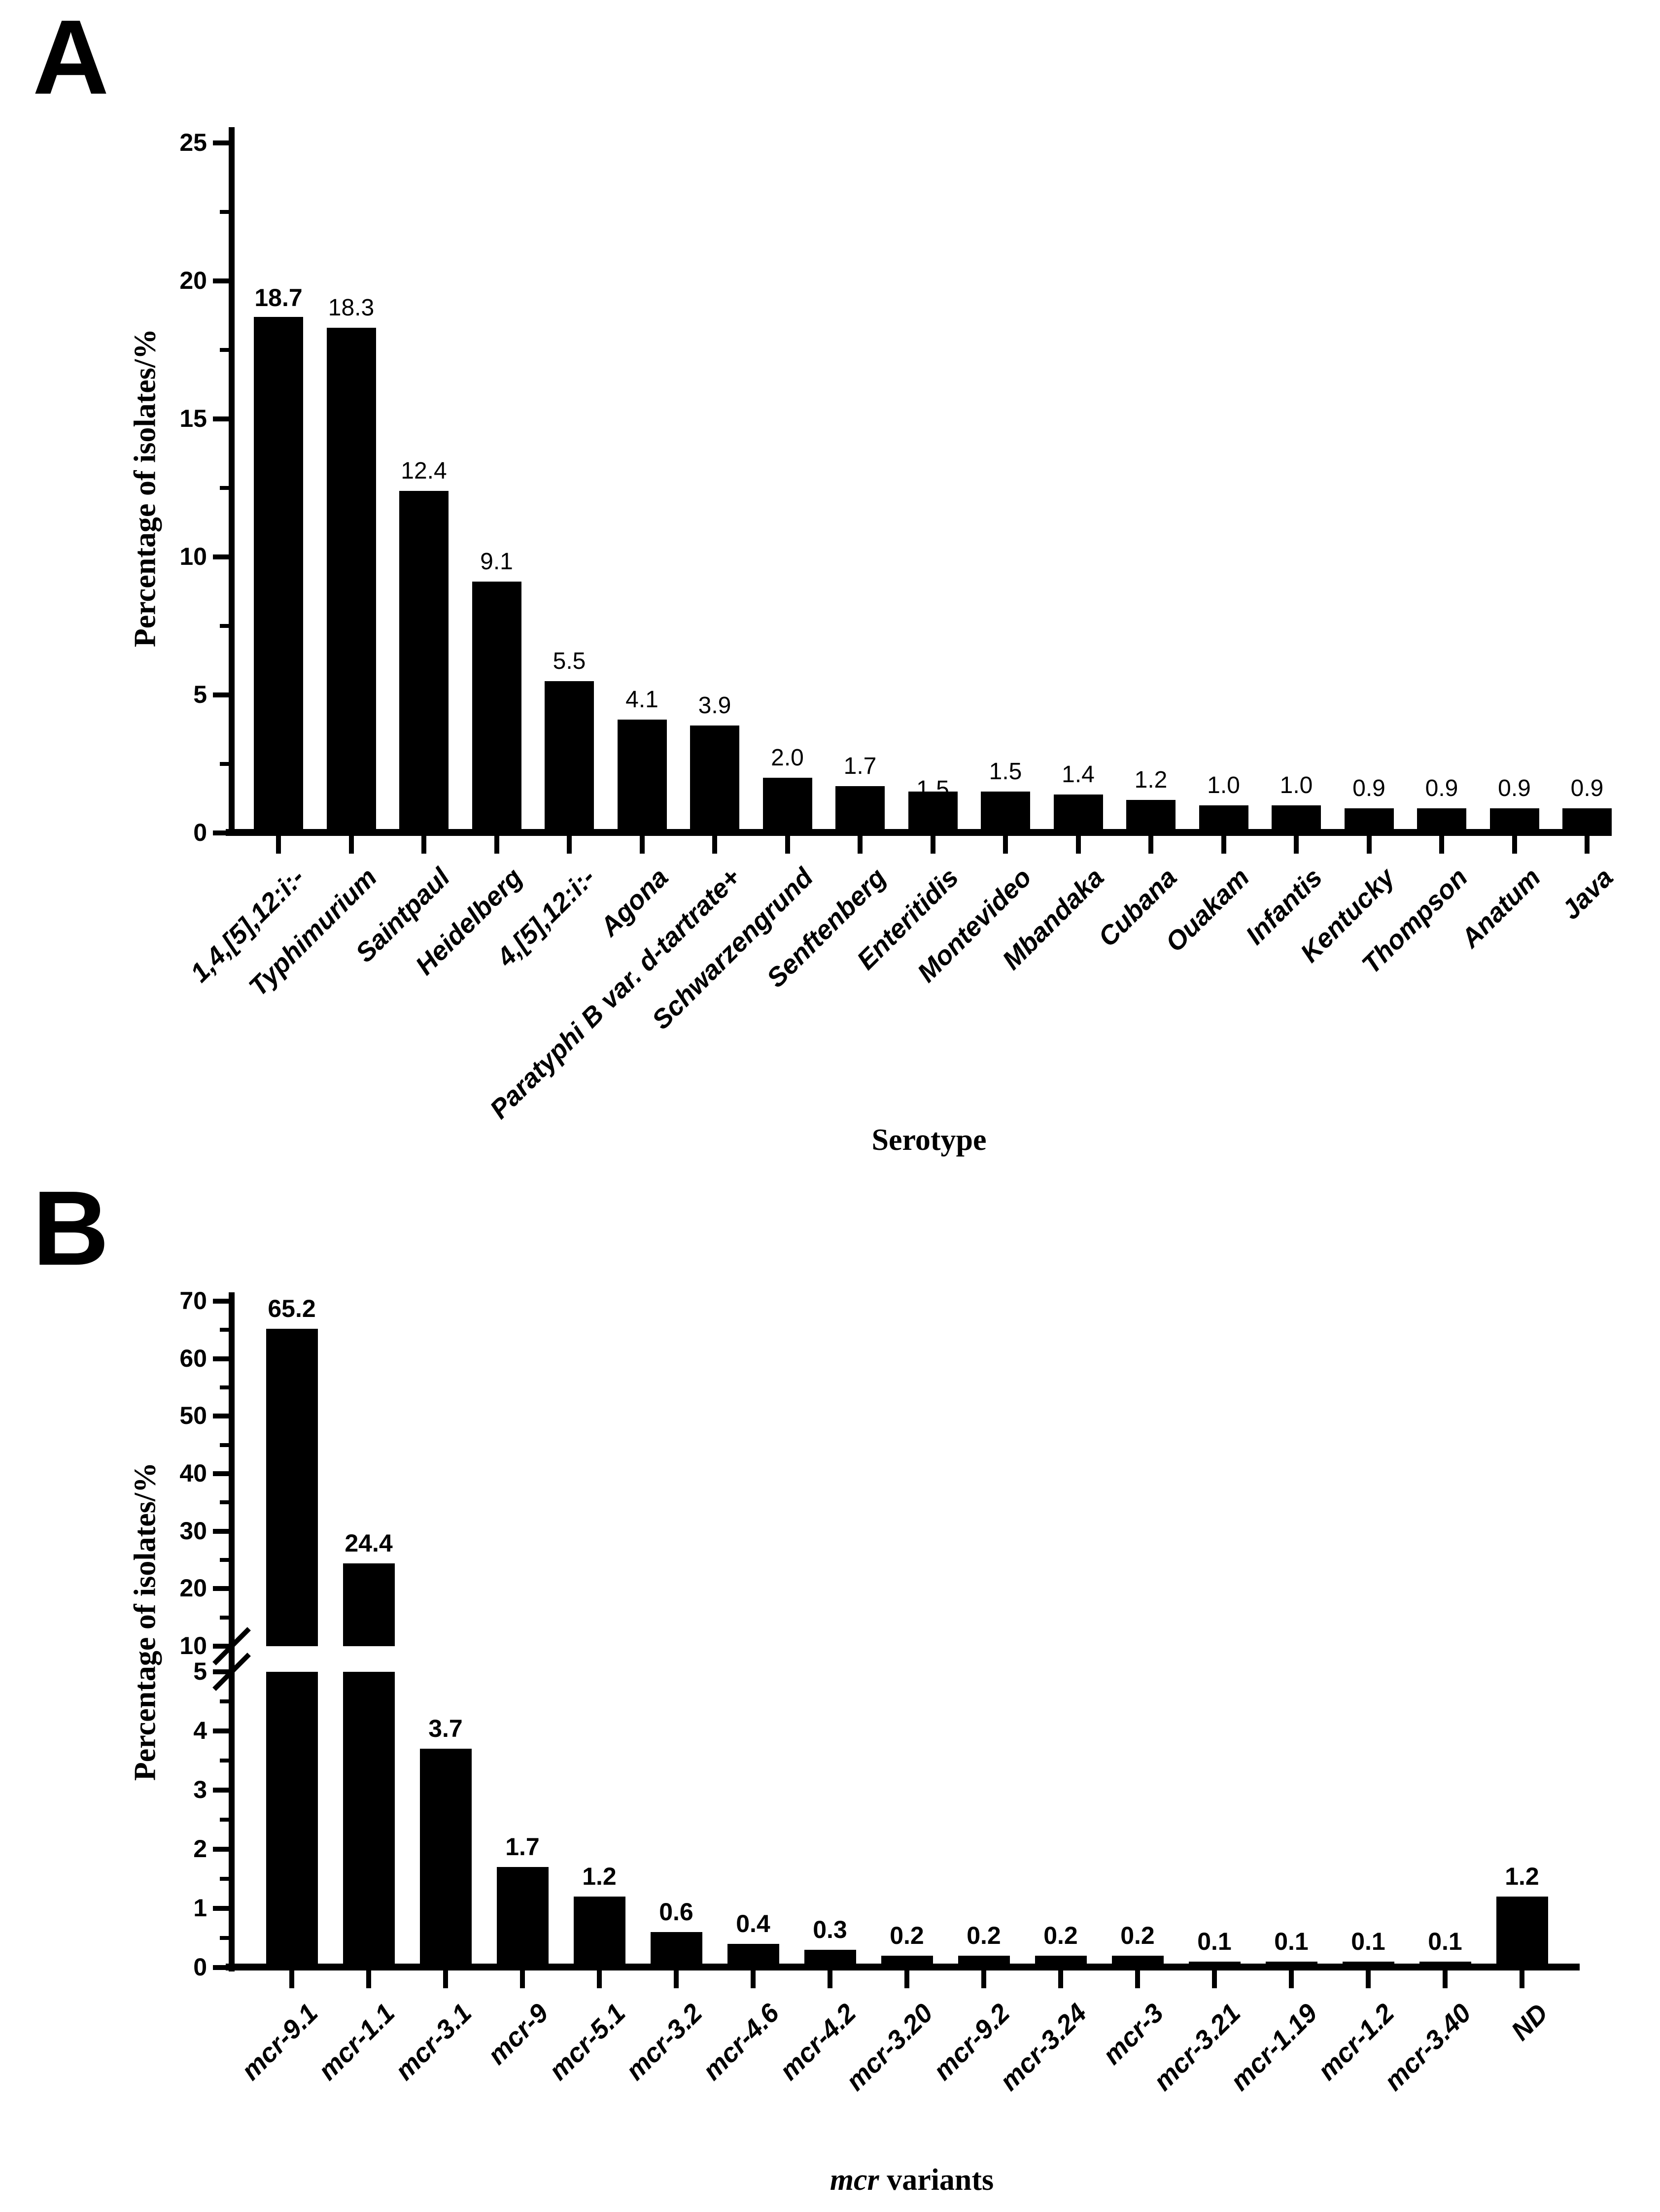 This screenshot has width=1660, height=2212. Describe the element at coordinates (292, 1488) in the screenshot. I see `bar-upper-segment` at that location.